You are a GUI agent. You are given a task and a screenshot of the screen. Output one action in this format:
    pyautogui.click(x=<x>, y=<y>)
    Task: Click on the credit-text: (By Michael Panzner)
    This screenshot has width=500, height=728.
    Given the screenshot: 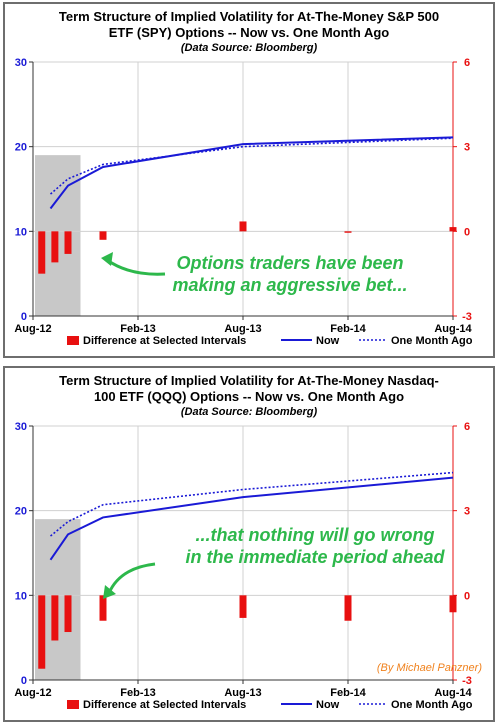 What is the action you would take?
    pyautogui.click(x=429, y=668)
    